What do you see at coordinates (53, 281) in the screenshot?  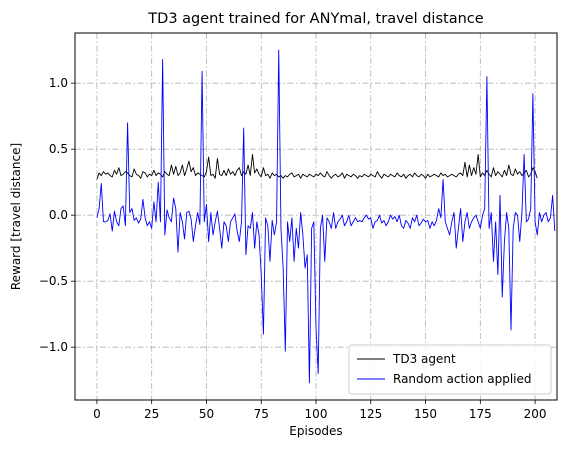 I see `y-tick-label: −0.5` at bounding box center [53, 281].